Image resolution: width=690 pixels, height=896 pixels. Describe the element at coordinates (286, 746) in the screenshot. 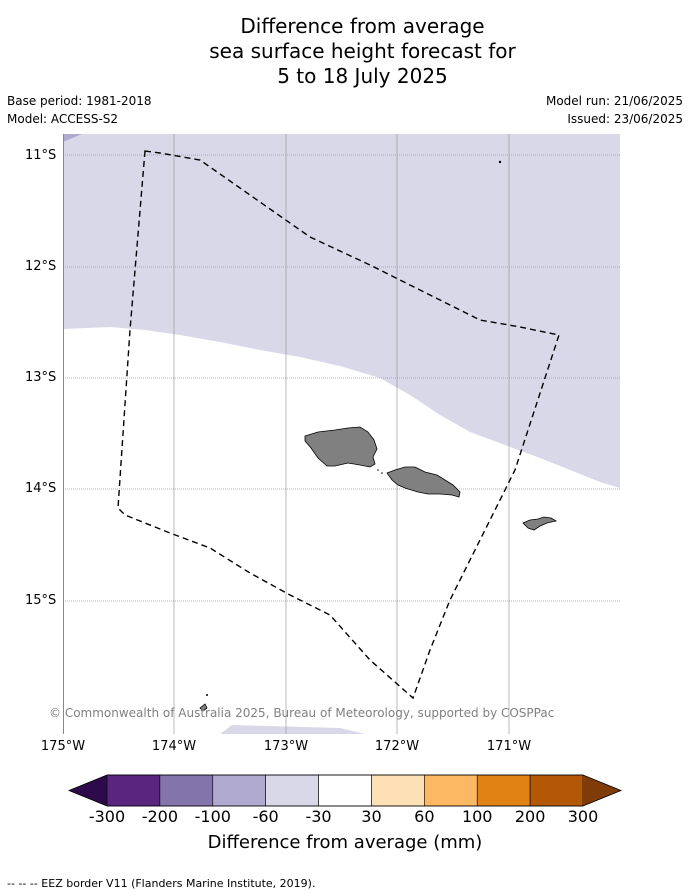

I see `lon-label-173w: 173°W` at that location.